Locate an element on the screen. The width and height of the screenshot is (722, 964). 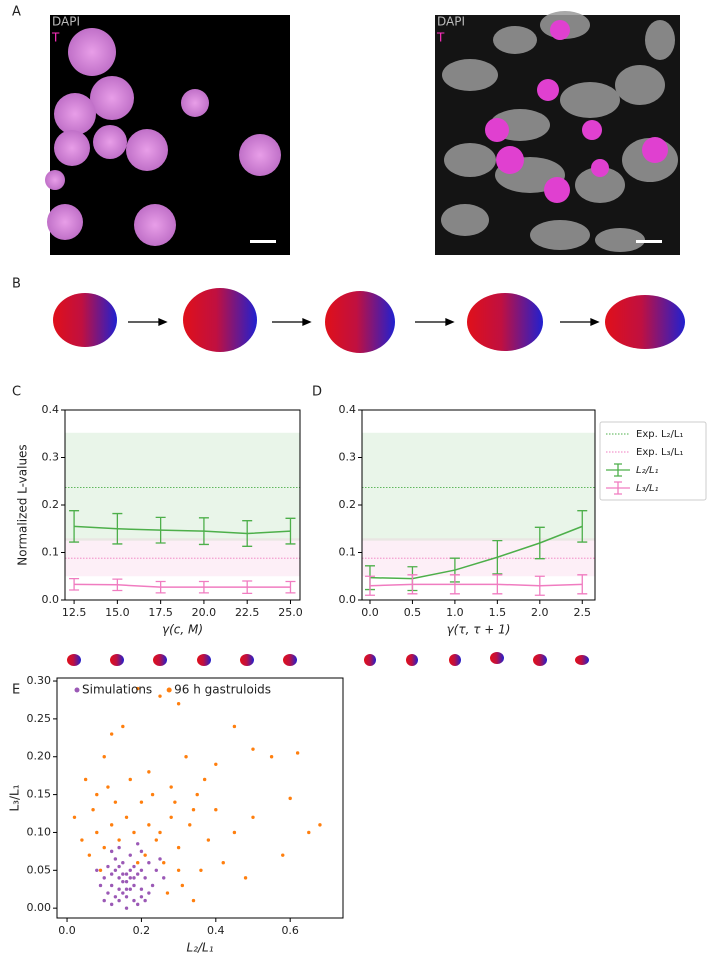
axes-frame is located at coordinates (182, 505).